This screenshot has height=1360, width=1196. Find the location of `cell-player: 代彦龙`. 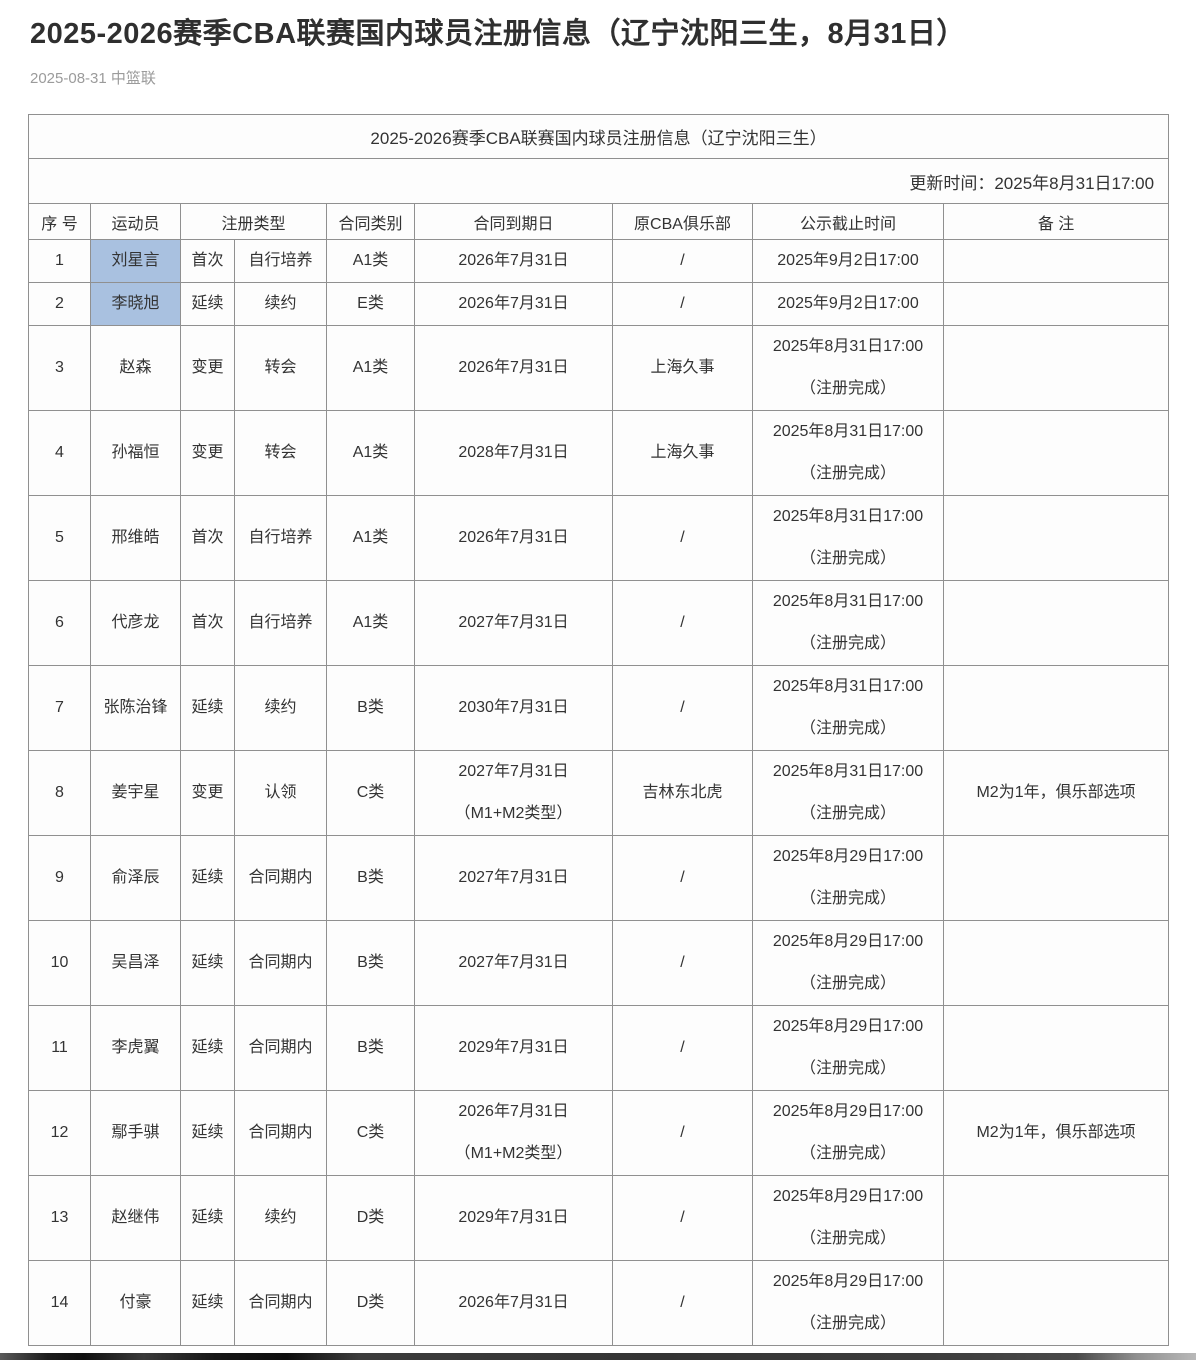

cell-player: 代彦龙 is located at coordinates (135, 623).